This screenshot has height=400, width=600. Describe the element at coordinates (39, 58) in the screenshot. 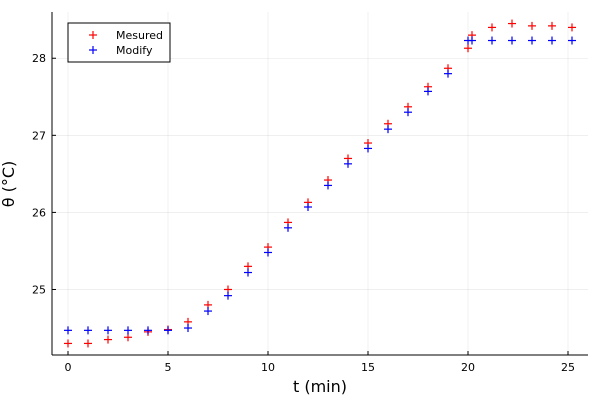

I see `y-tick-label-3: 28` at that location.